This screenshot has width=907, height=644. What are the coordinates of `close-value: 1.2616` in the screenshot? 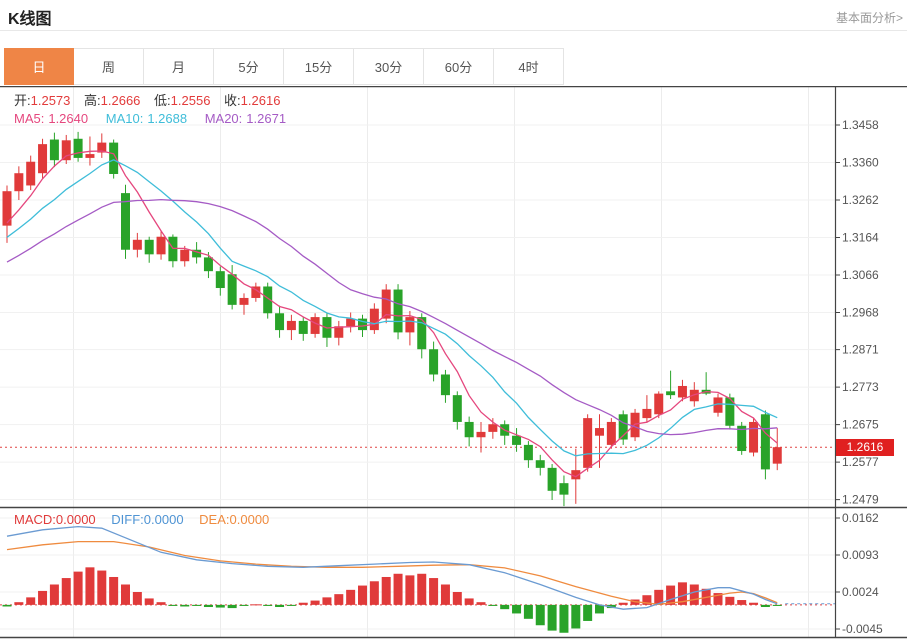 It's located at (260, 100).